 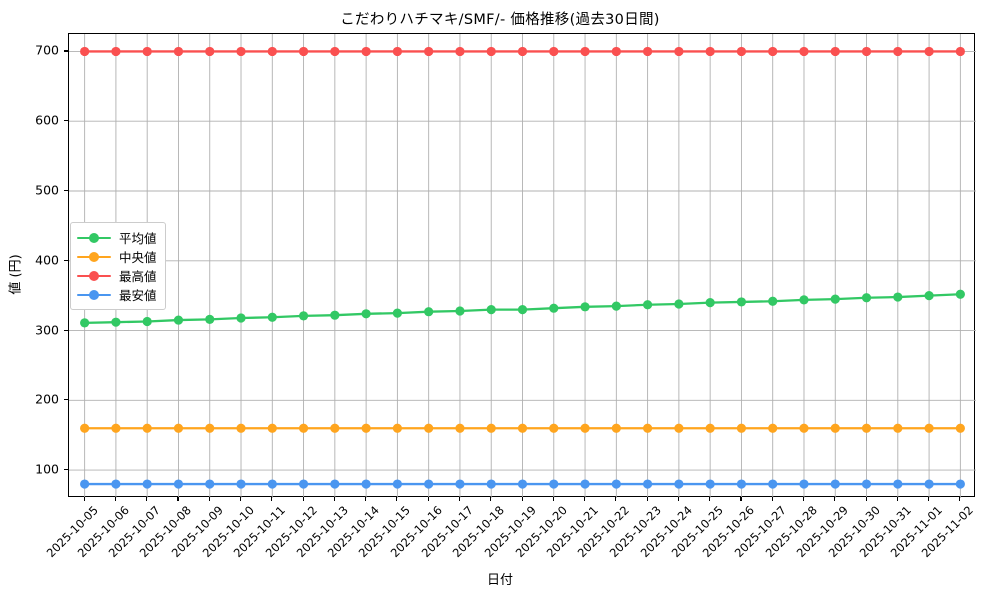 What do you see at coordinates (117, 294) in the screenshot?
I see `legend-item-4: 最安値` at bounding box center [117, 294].